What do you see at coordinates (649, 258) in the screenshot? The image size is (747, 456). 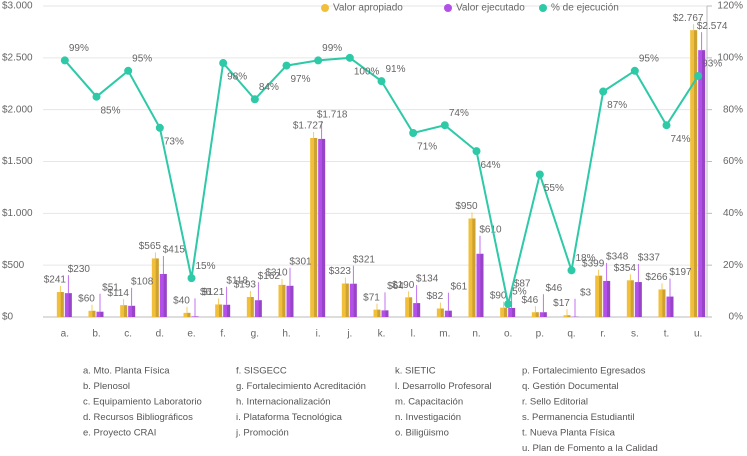 I see `data-label: $337` at bounding box center [649, 258].